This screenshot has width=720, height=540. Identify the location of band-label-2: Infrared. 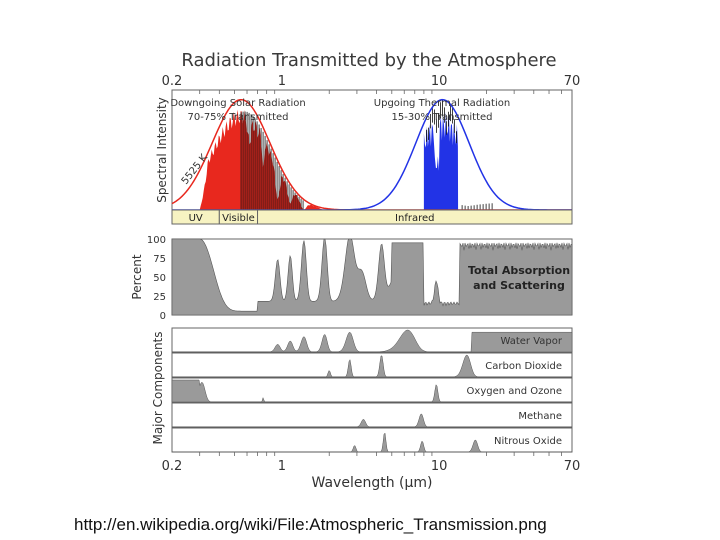
(414, 218).